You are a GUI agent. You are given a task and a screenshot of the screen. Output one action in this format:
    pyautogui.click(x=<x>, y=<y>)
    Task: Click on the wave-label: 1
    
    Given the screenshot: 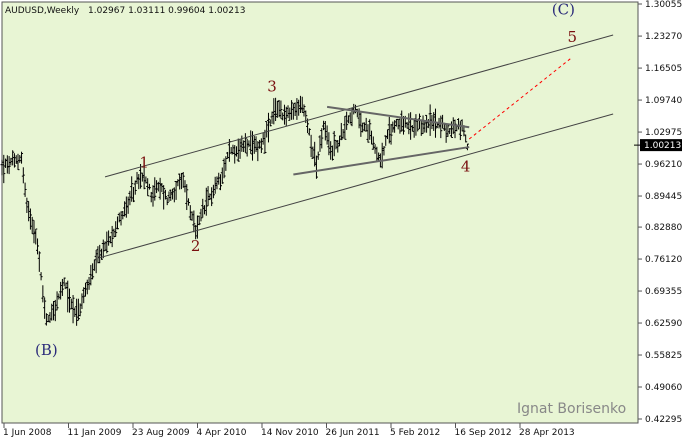 What is the action you would take?
    pyautogui.click(x=144, y=162)
    